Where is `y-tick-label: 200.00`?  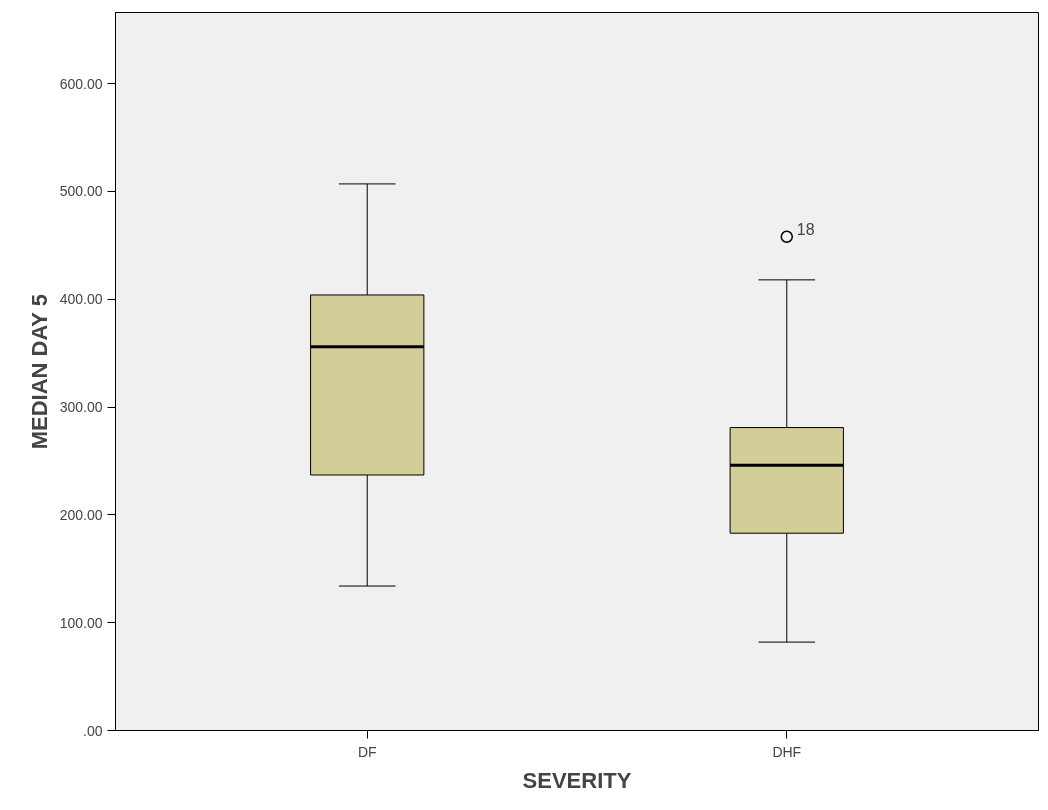
y-tick-label: 200.00 is located at coordinates (81, 514).